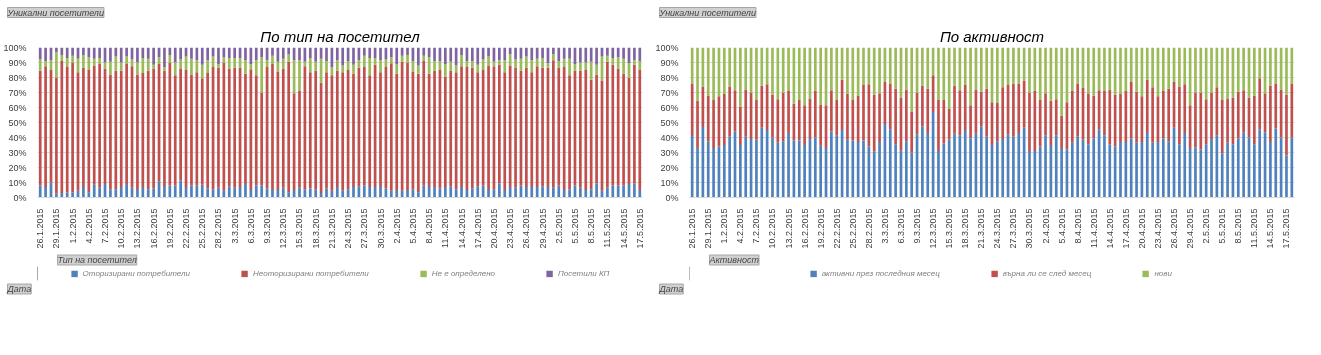  I want to click on x-tick-label: 1.2.2015, so click(724, 226).